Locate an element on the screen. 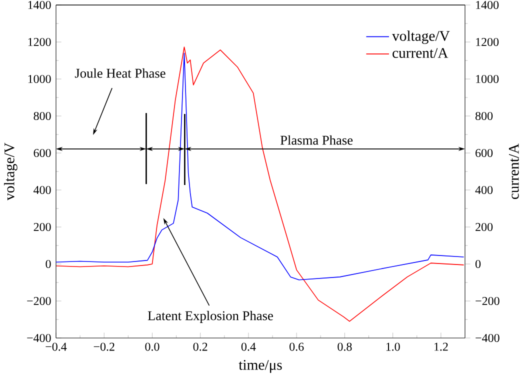  y2-tick-label: 800 is located at coordinates (484, 116).